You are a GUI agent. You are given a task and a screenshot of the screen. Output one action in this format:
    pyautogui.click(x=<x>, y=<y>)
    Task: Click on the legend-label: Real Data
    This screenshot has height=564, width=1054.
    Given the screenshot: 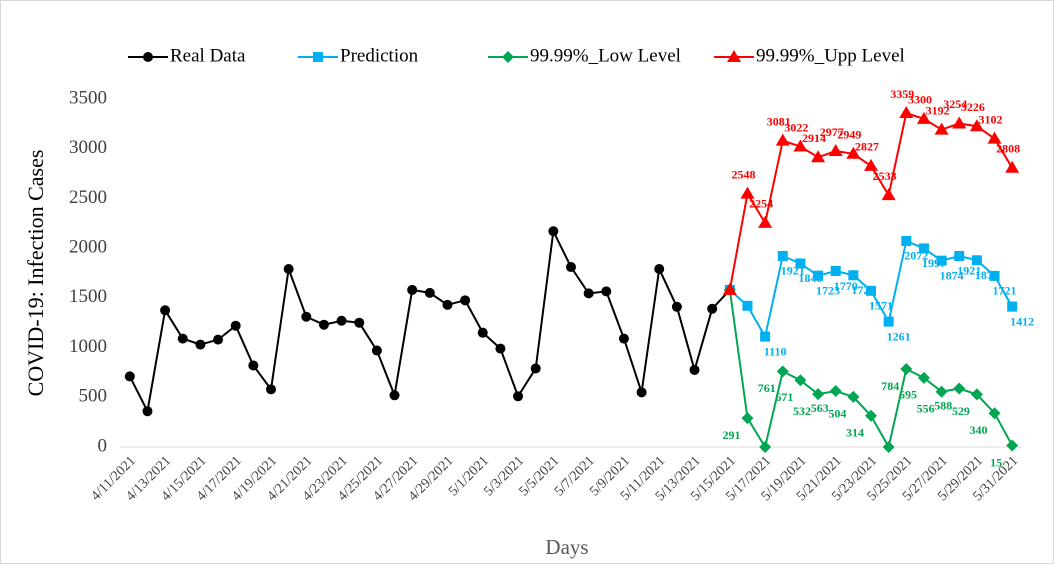 What is the action you would take?
    pyautogui.click(x=208, y=55)
    